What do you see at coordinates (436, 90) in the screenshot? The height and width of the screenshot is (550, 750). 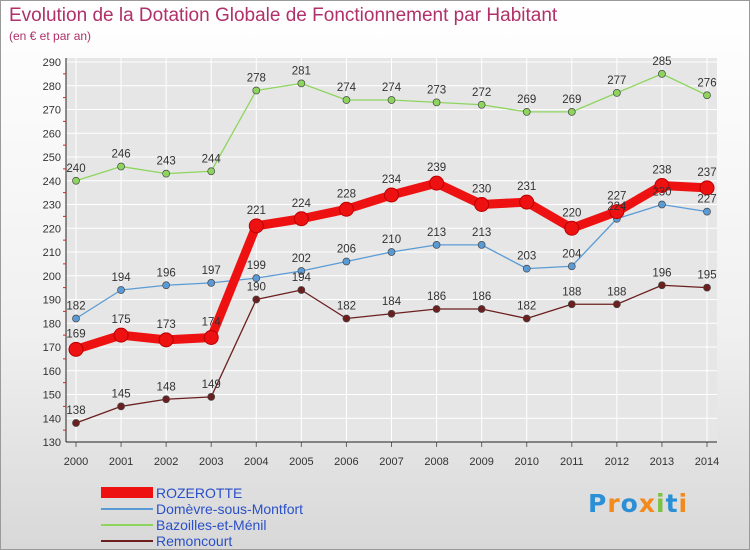 I see `data-label: 273` at bounding box center [436, 90].